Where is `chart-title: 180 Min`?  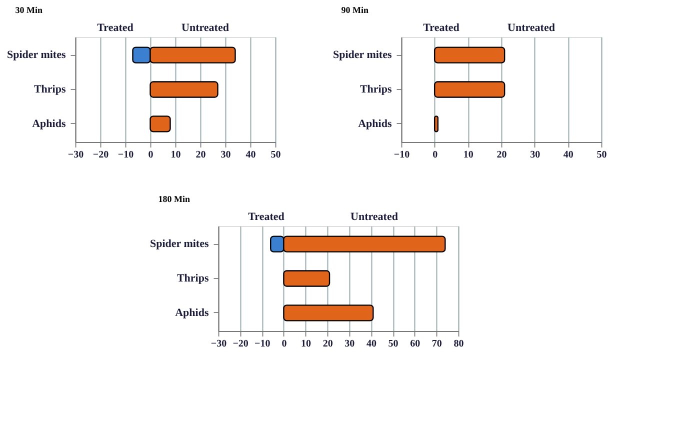
chart-title: 180 Min is located at coordinates (174, 199).